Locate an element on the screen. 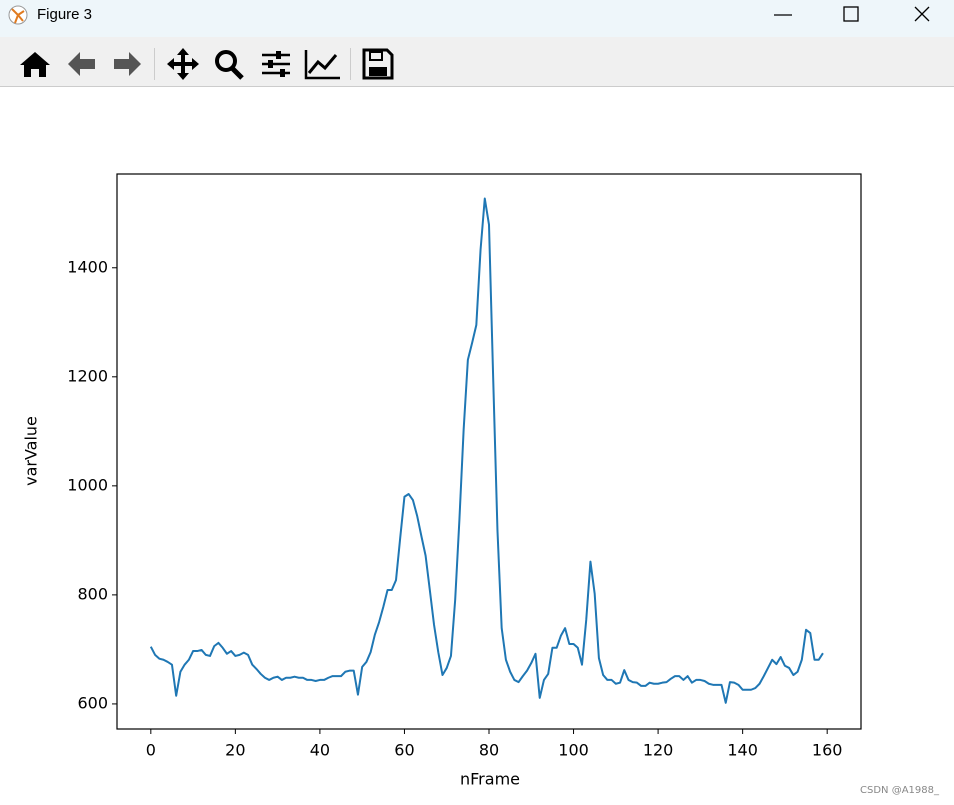 Image resolution: width=954 pixels, height=805 pixels. x-tick-label: 20 is located at coordinates (235, 750).